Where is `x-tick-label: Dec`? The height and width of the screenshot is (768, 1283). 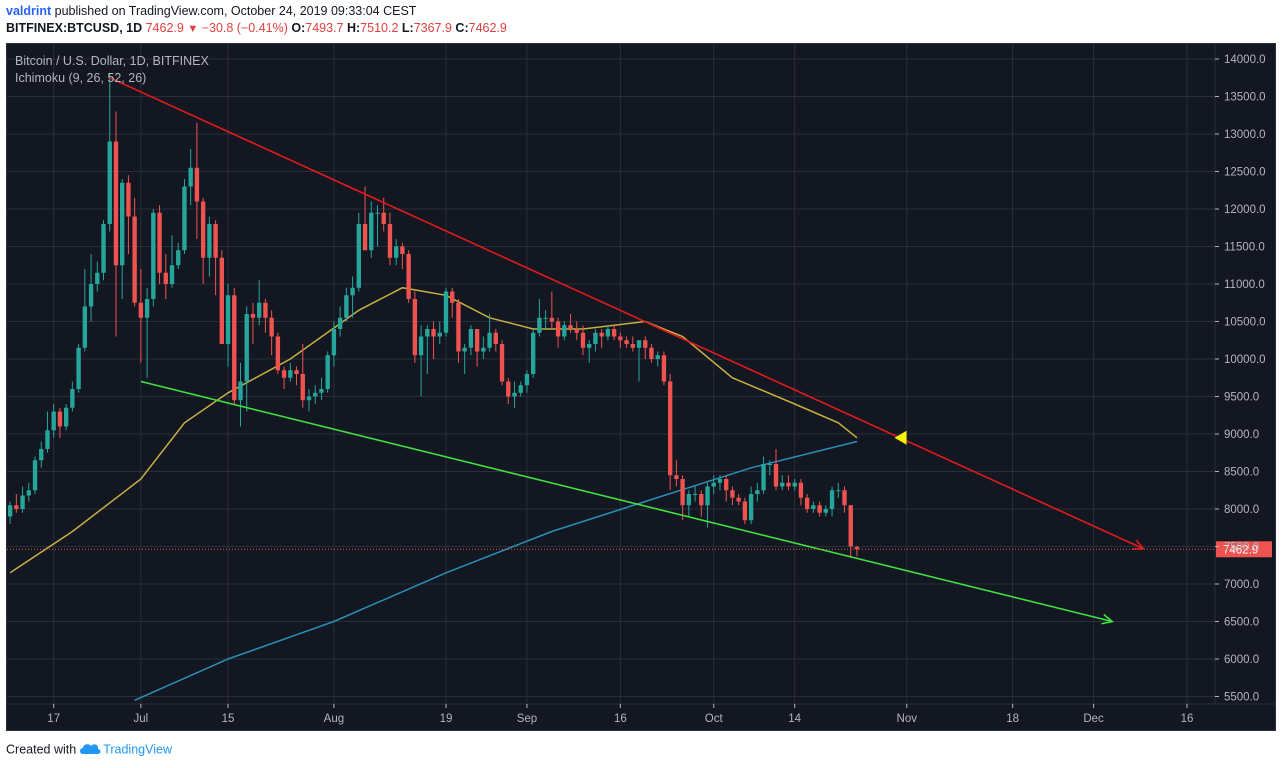
x-tick-label: Dec is located at coordinates (1093, 719).